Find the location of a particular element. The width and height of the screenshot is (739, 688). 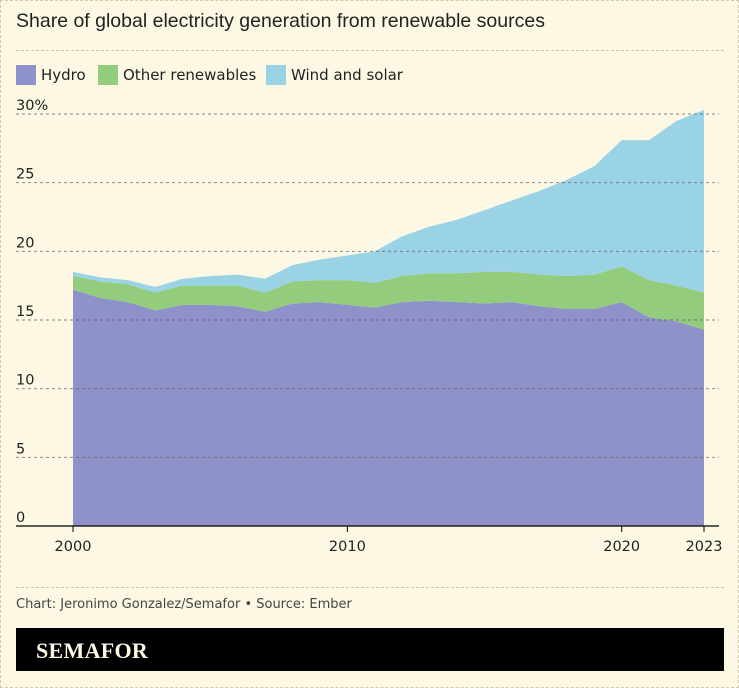

title-divider is located at coordinates (370, 50).